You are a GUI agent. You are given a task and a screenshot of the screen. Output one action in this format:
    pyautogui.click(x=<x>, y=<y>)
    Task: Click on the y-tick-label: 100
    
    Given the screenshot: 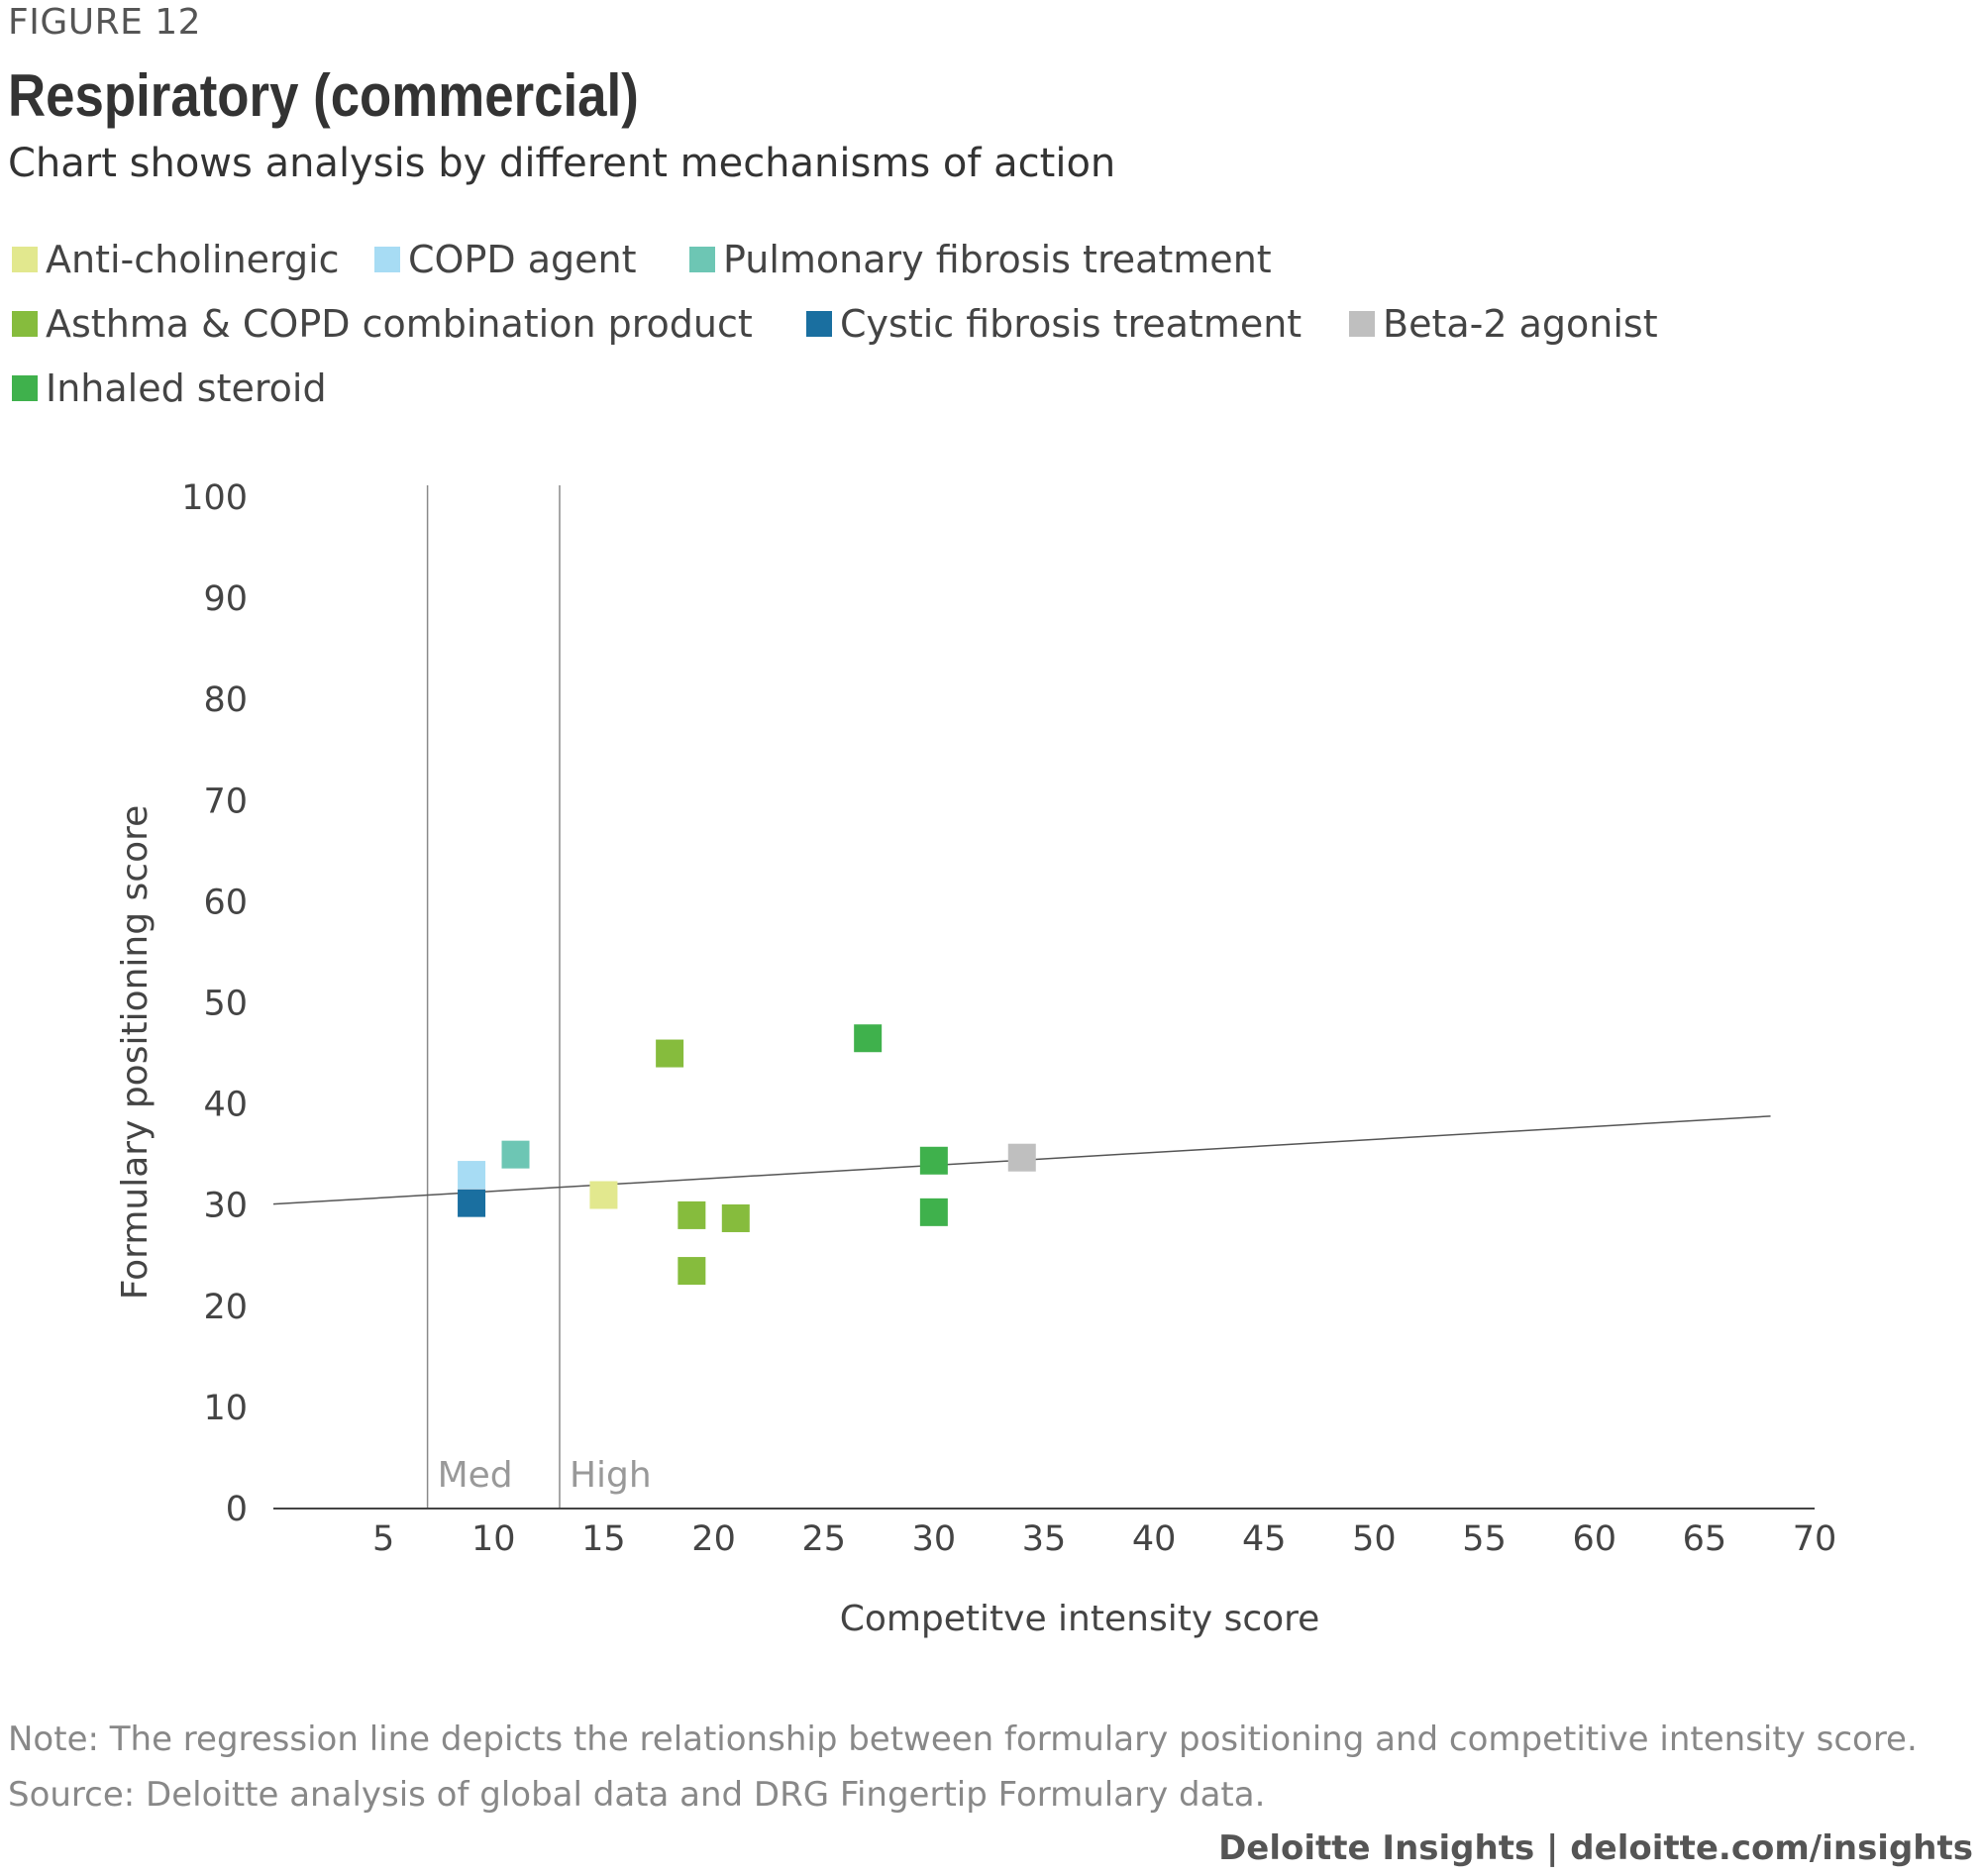 What is the action you would take?
    pyautogui.click(x=214, y=498)
    